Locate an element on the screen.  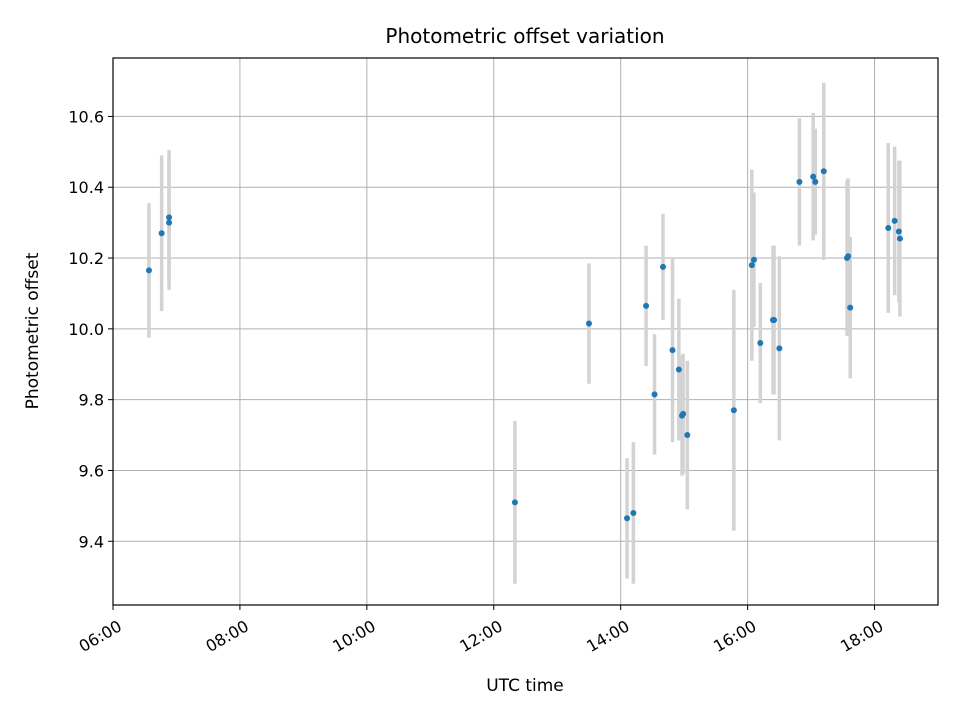
y-axis-title: Photometric offset is located at coordinates (33, 330).